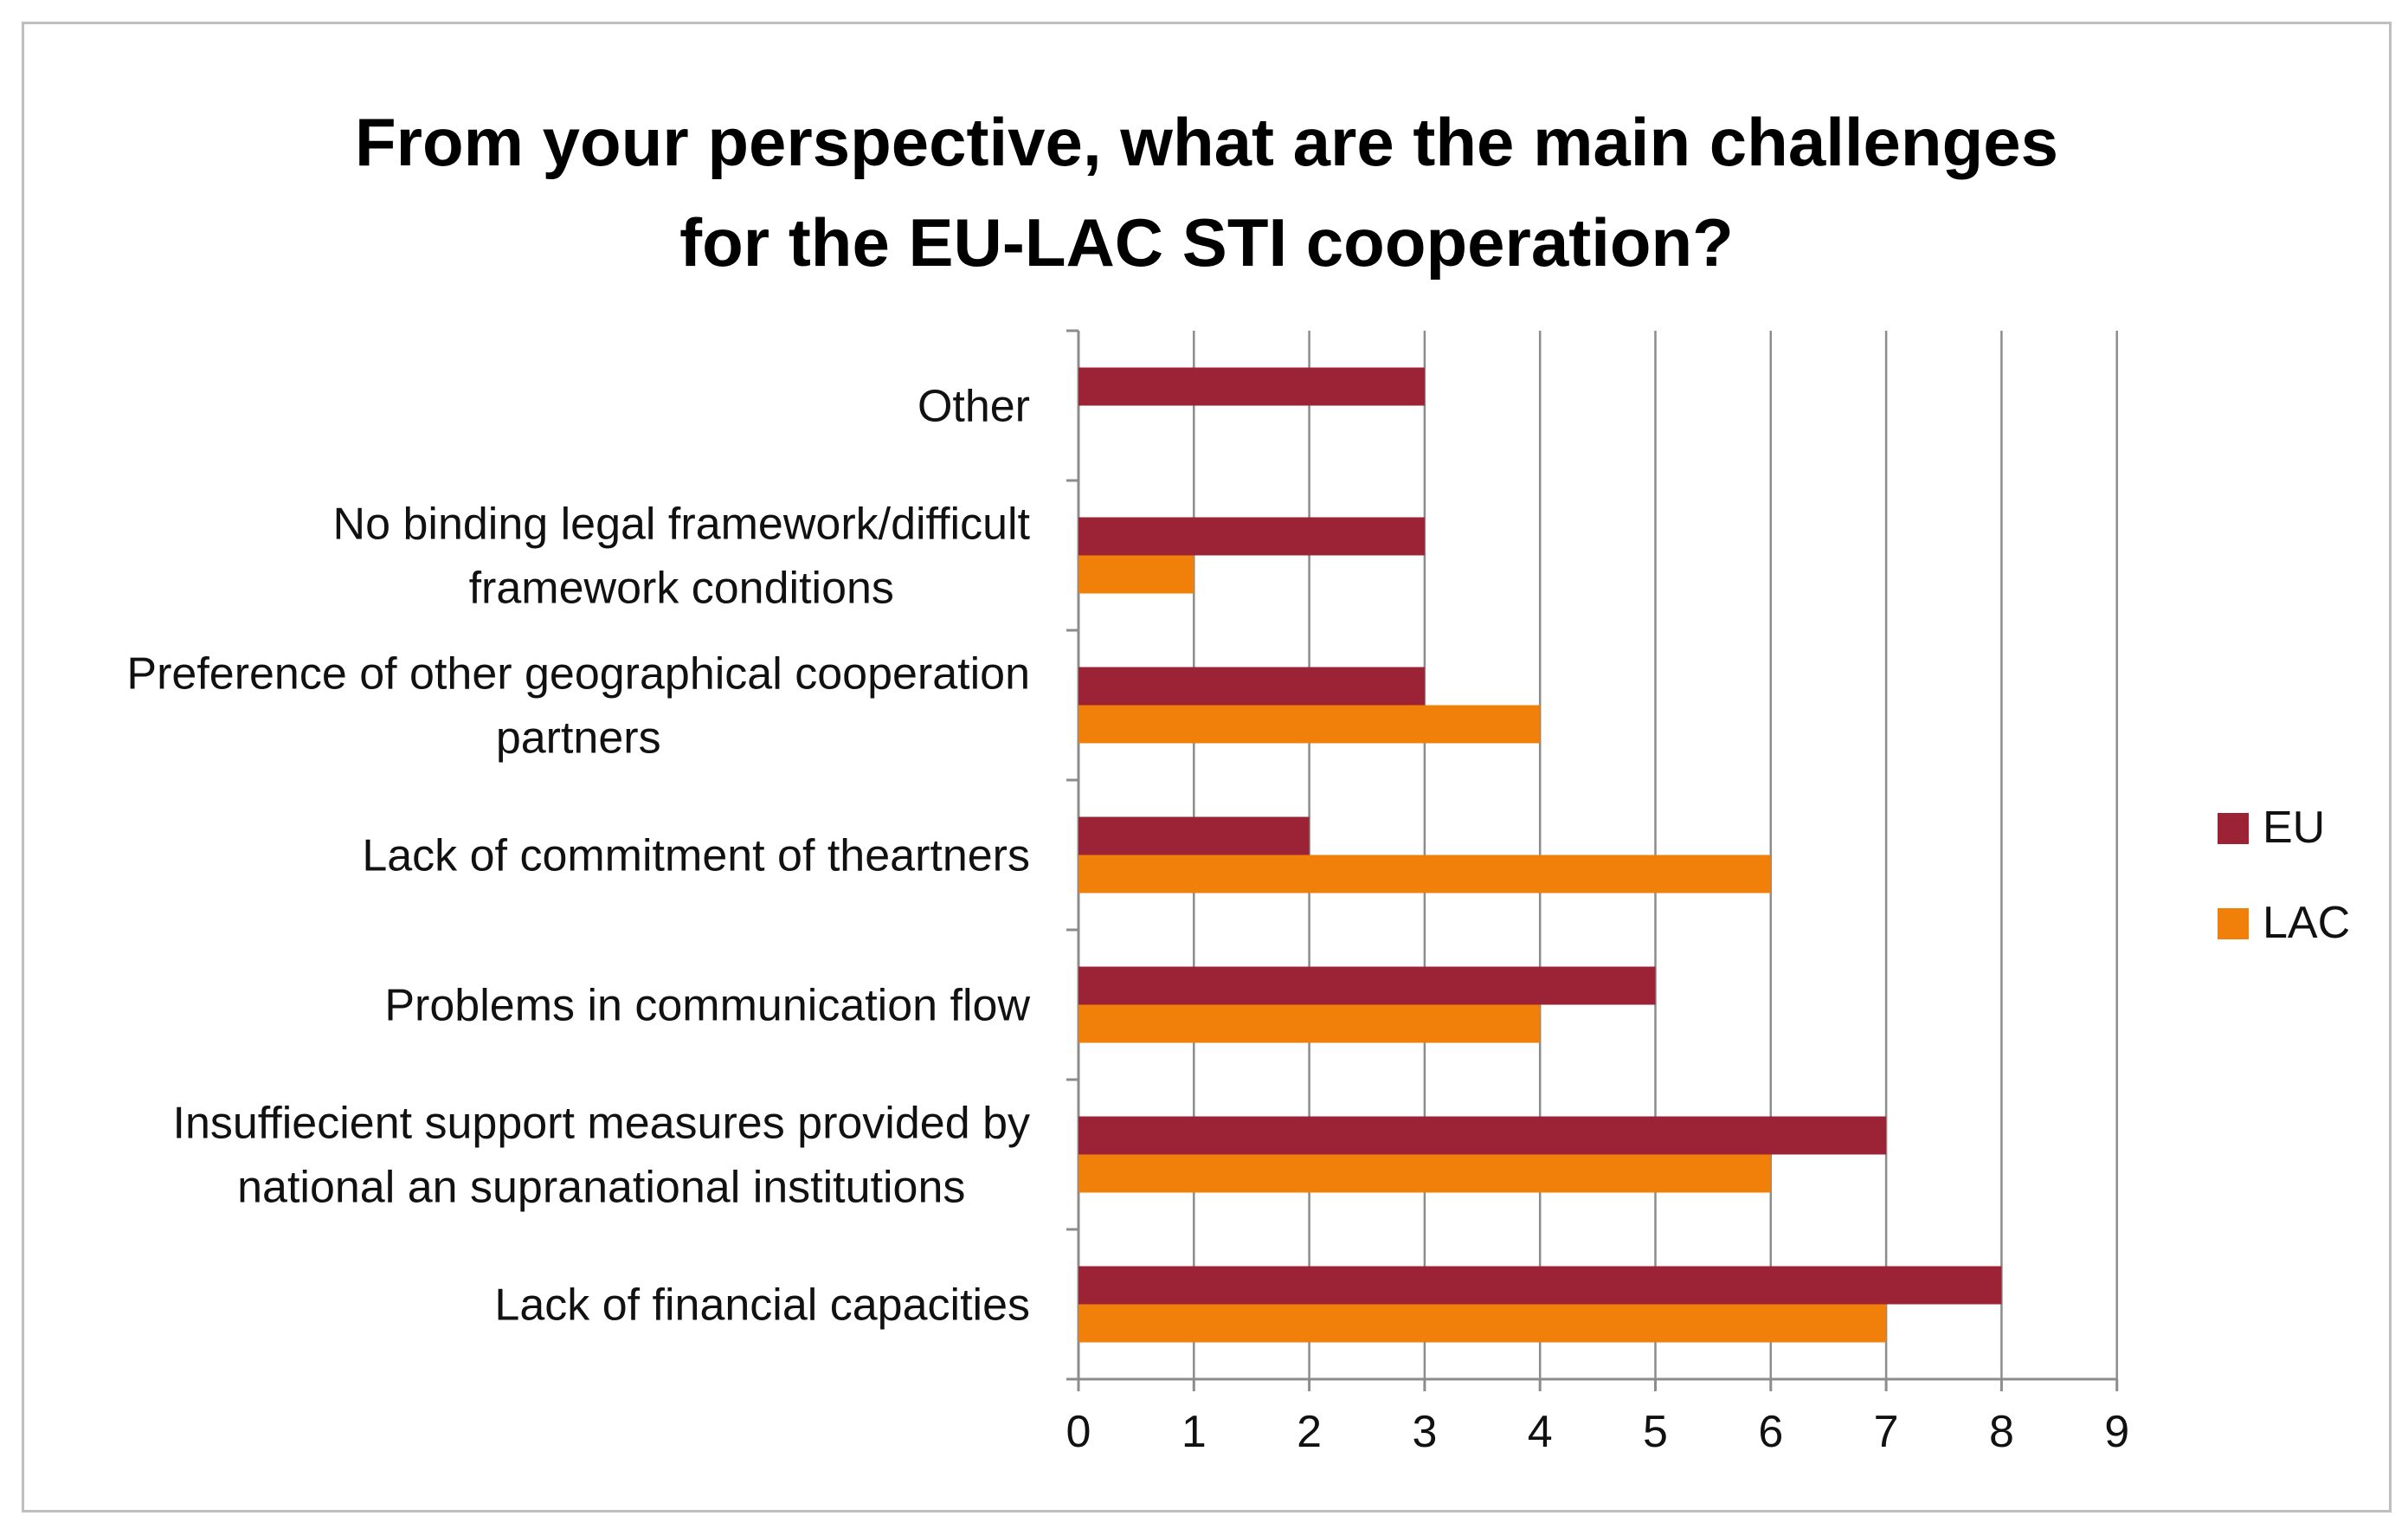  Describe the element at coordinates (1309, 1432) in the screenshot. I see `x-tick-label: 2` at that location.